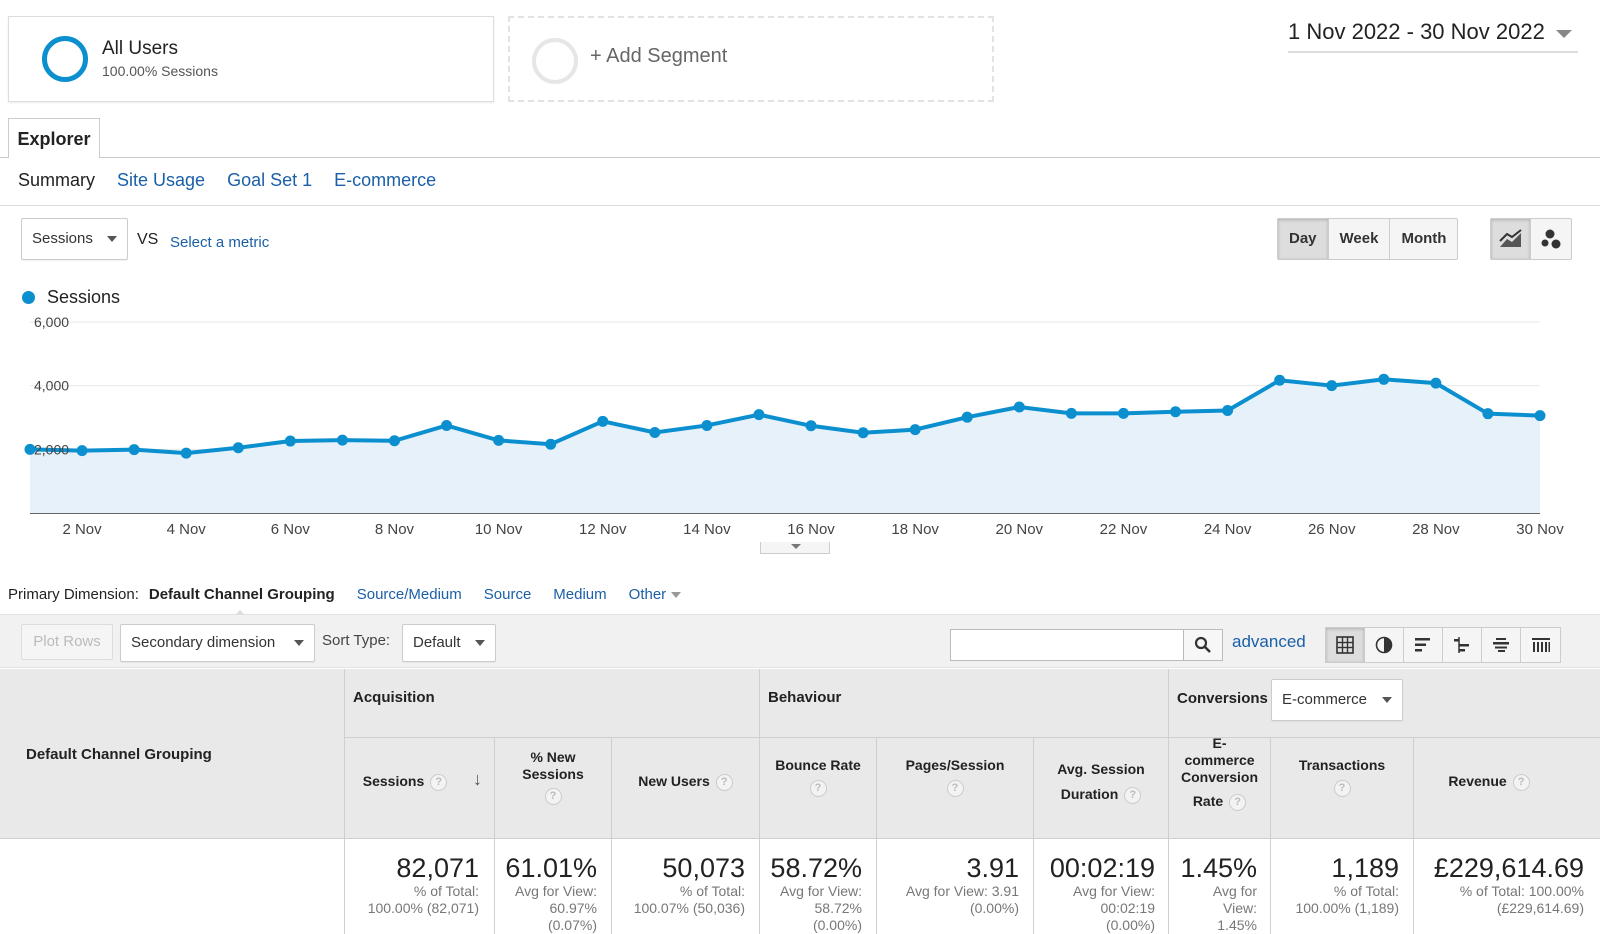 This screenshot has height=934, width=1600. I want to click on total-ecom-rate-sub2: View:, so click(1240, 908).